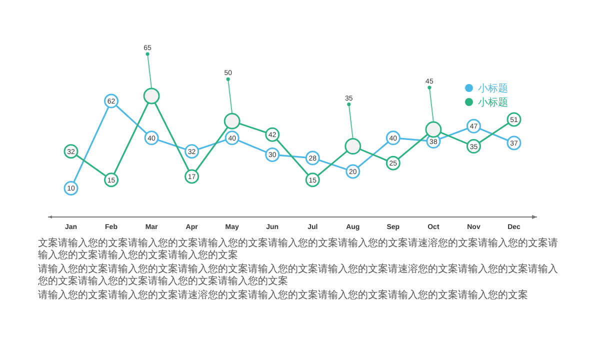 The height and width of the screenshot is (338, 600). What do you see at coordinates (298, 250) in the screenshot?
I see `text: 文案请输入您的文案请输入您的文案请输入您的文案请输入您的文案请输入您的文案请速溶您的文案请输入您的文案请输入您的文案请输入您的文案请输入您的文案` at bounding box center [298, 250].